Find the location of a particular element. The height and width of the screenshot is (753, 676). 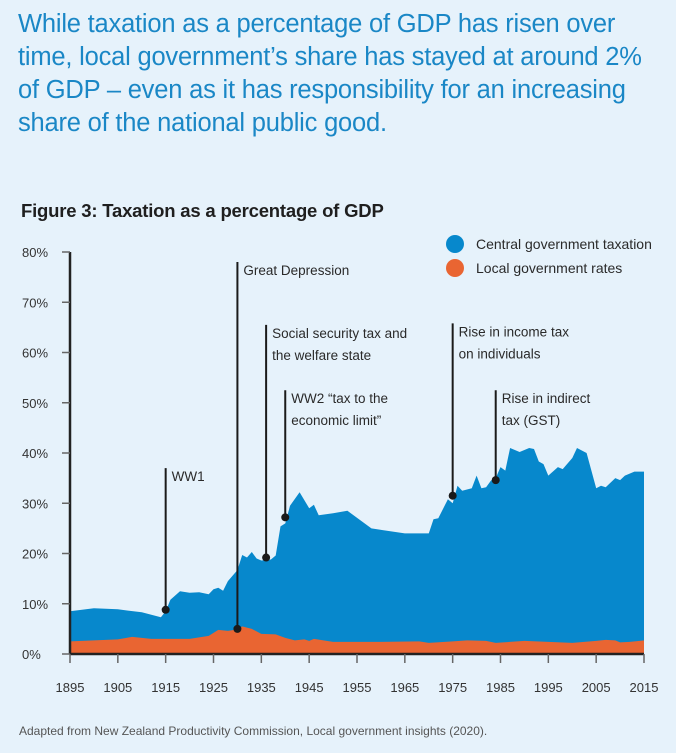

annotation-label: Rise in indirect is located at coordinates (546, 398).